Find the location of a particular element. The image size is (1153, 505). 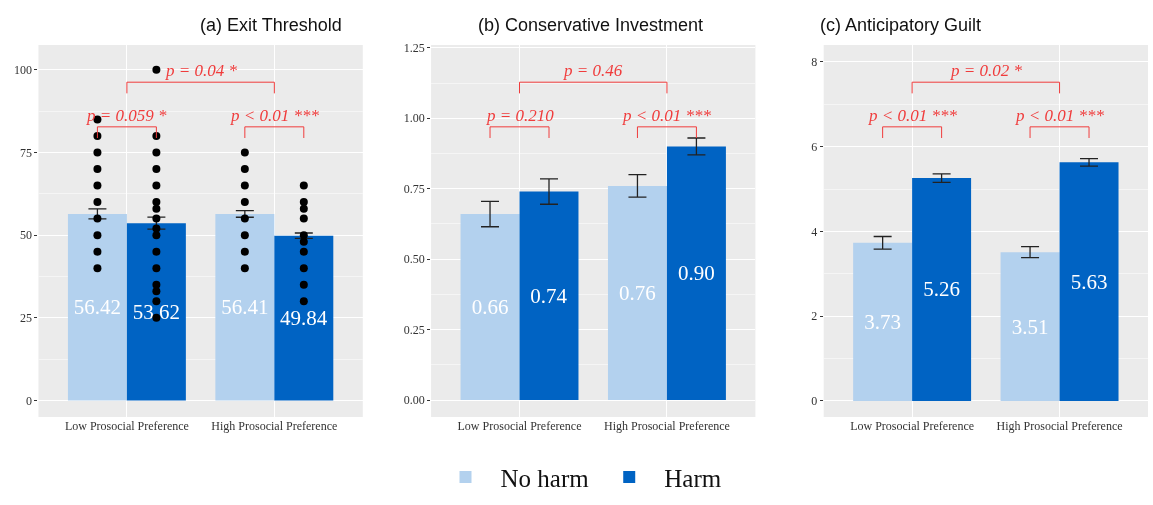

y-tick-label: 75 is located at coordinates (26, 152).